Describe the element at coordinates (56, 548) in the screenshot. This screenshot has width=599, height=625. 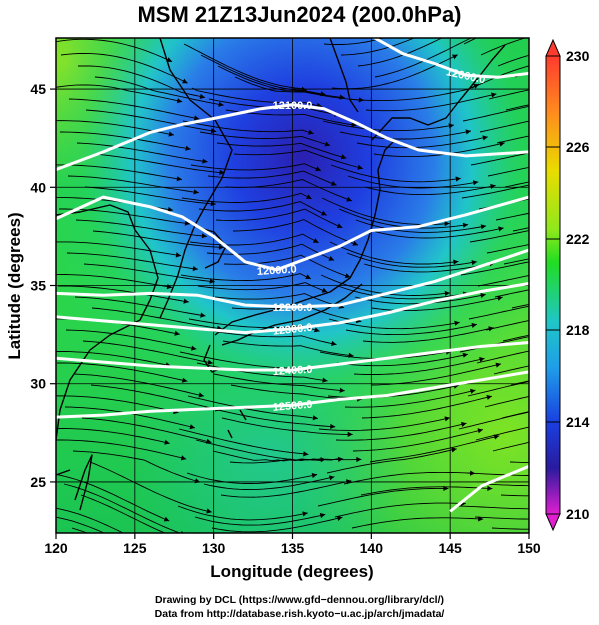
I see `x-tick-label-120: 120` at that location.